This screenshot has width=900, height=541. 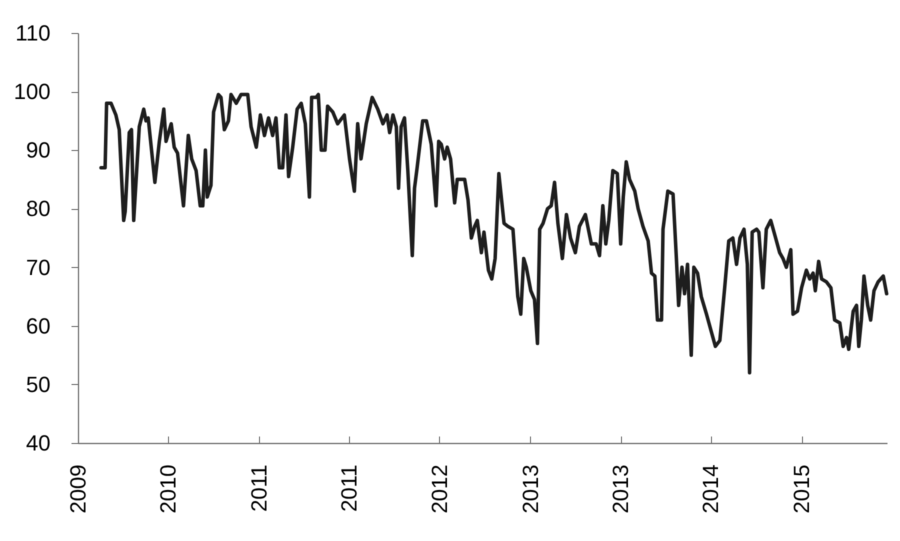 I want to click on y-tick-label: 80, so click(x=38, y=209).